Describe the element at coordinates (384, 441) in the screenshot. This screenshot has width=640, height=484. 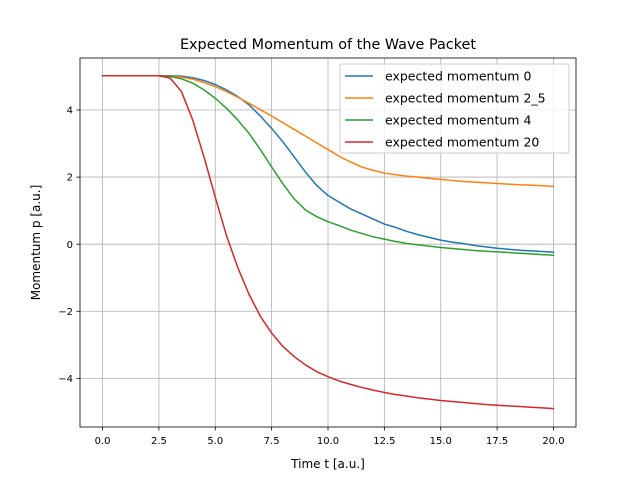
I see `x-tick-label: 12.5` at that location.